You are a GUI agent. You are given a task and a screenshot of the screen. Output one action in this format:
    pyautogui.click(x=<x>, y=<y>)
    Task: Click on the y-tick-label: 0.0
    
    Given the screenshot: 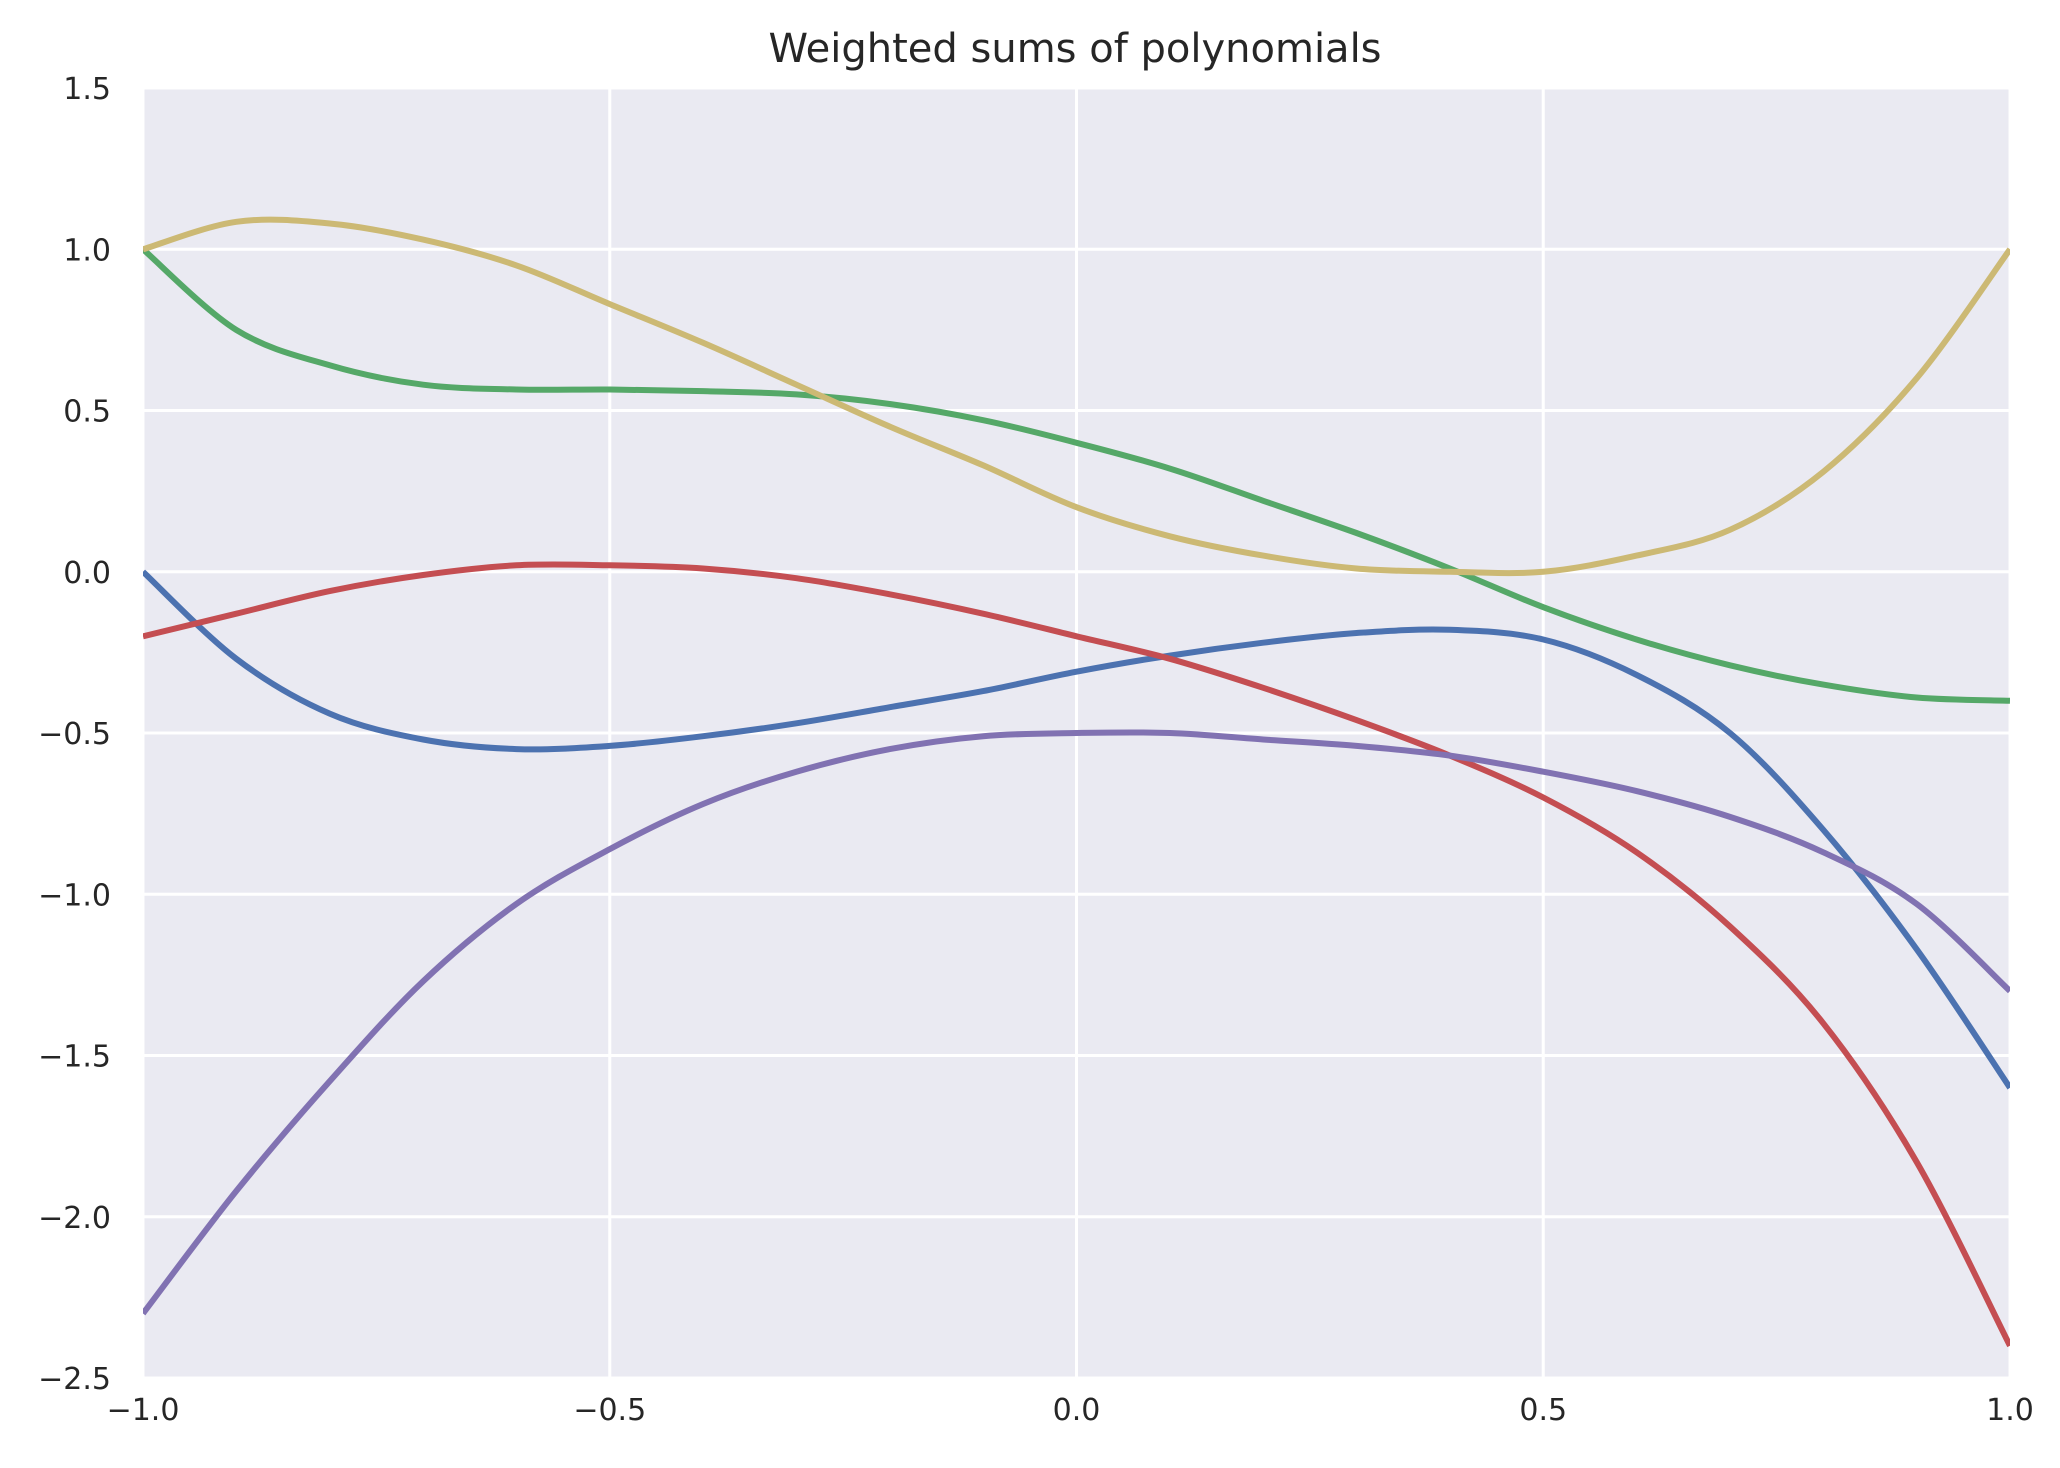 What is the action you would take?
    pyautogui.click(x=87, y=573)
    